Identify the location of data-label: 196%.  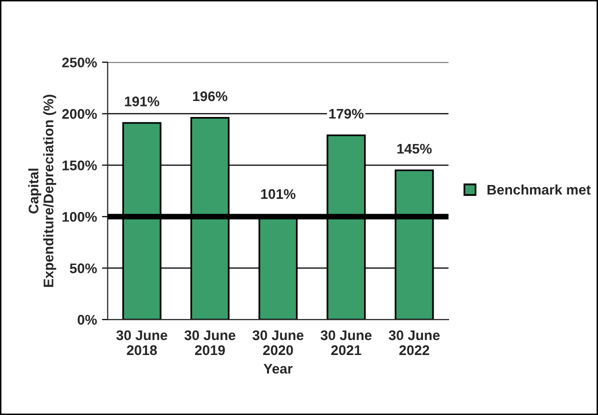
(210, 96).